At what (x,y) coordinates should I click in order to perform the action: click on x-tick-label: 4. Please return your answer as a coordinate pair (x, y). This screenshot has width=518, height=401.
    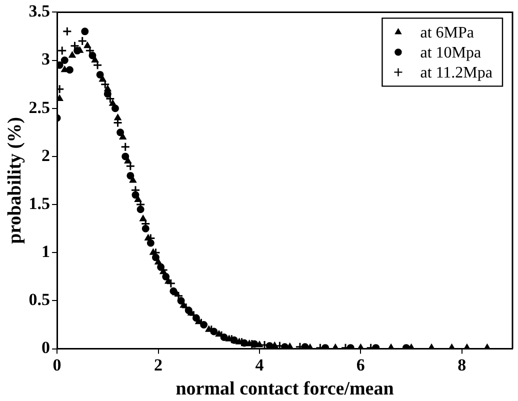
    Looking at the image, I should click on (259, 364).